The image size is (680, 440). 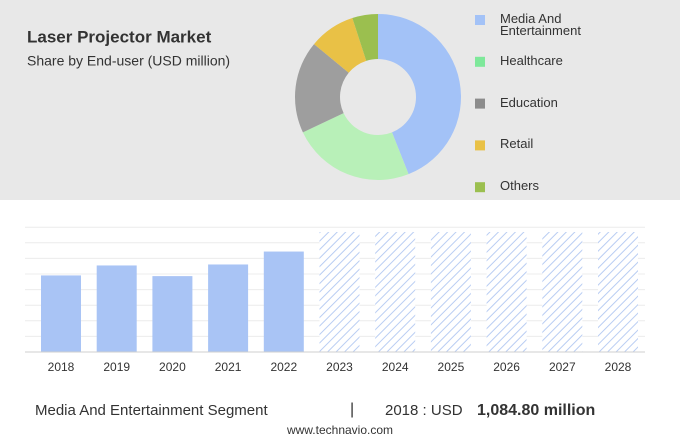 What do you see at coordinates (529, 102) in the screenshot?
I see `legend-label: Education` at bounding box center [529, 102].